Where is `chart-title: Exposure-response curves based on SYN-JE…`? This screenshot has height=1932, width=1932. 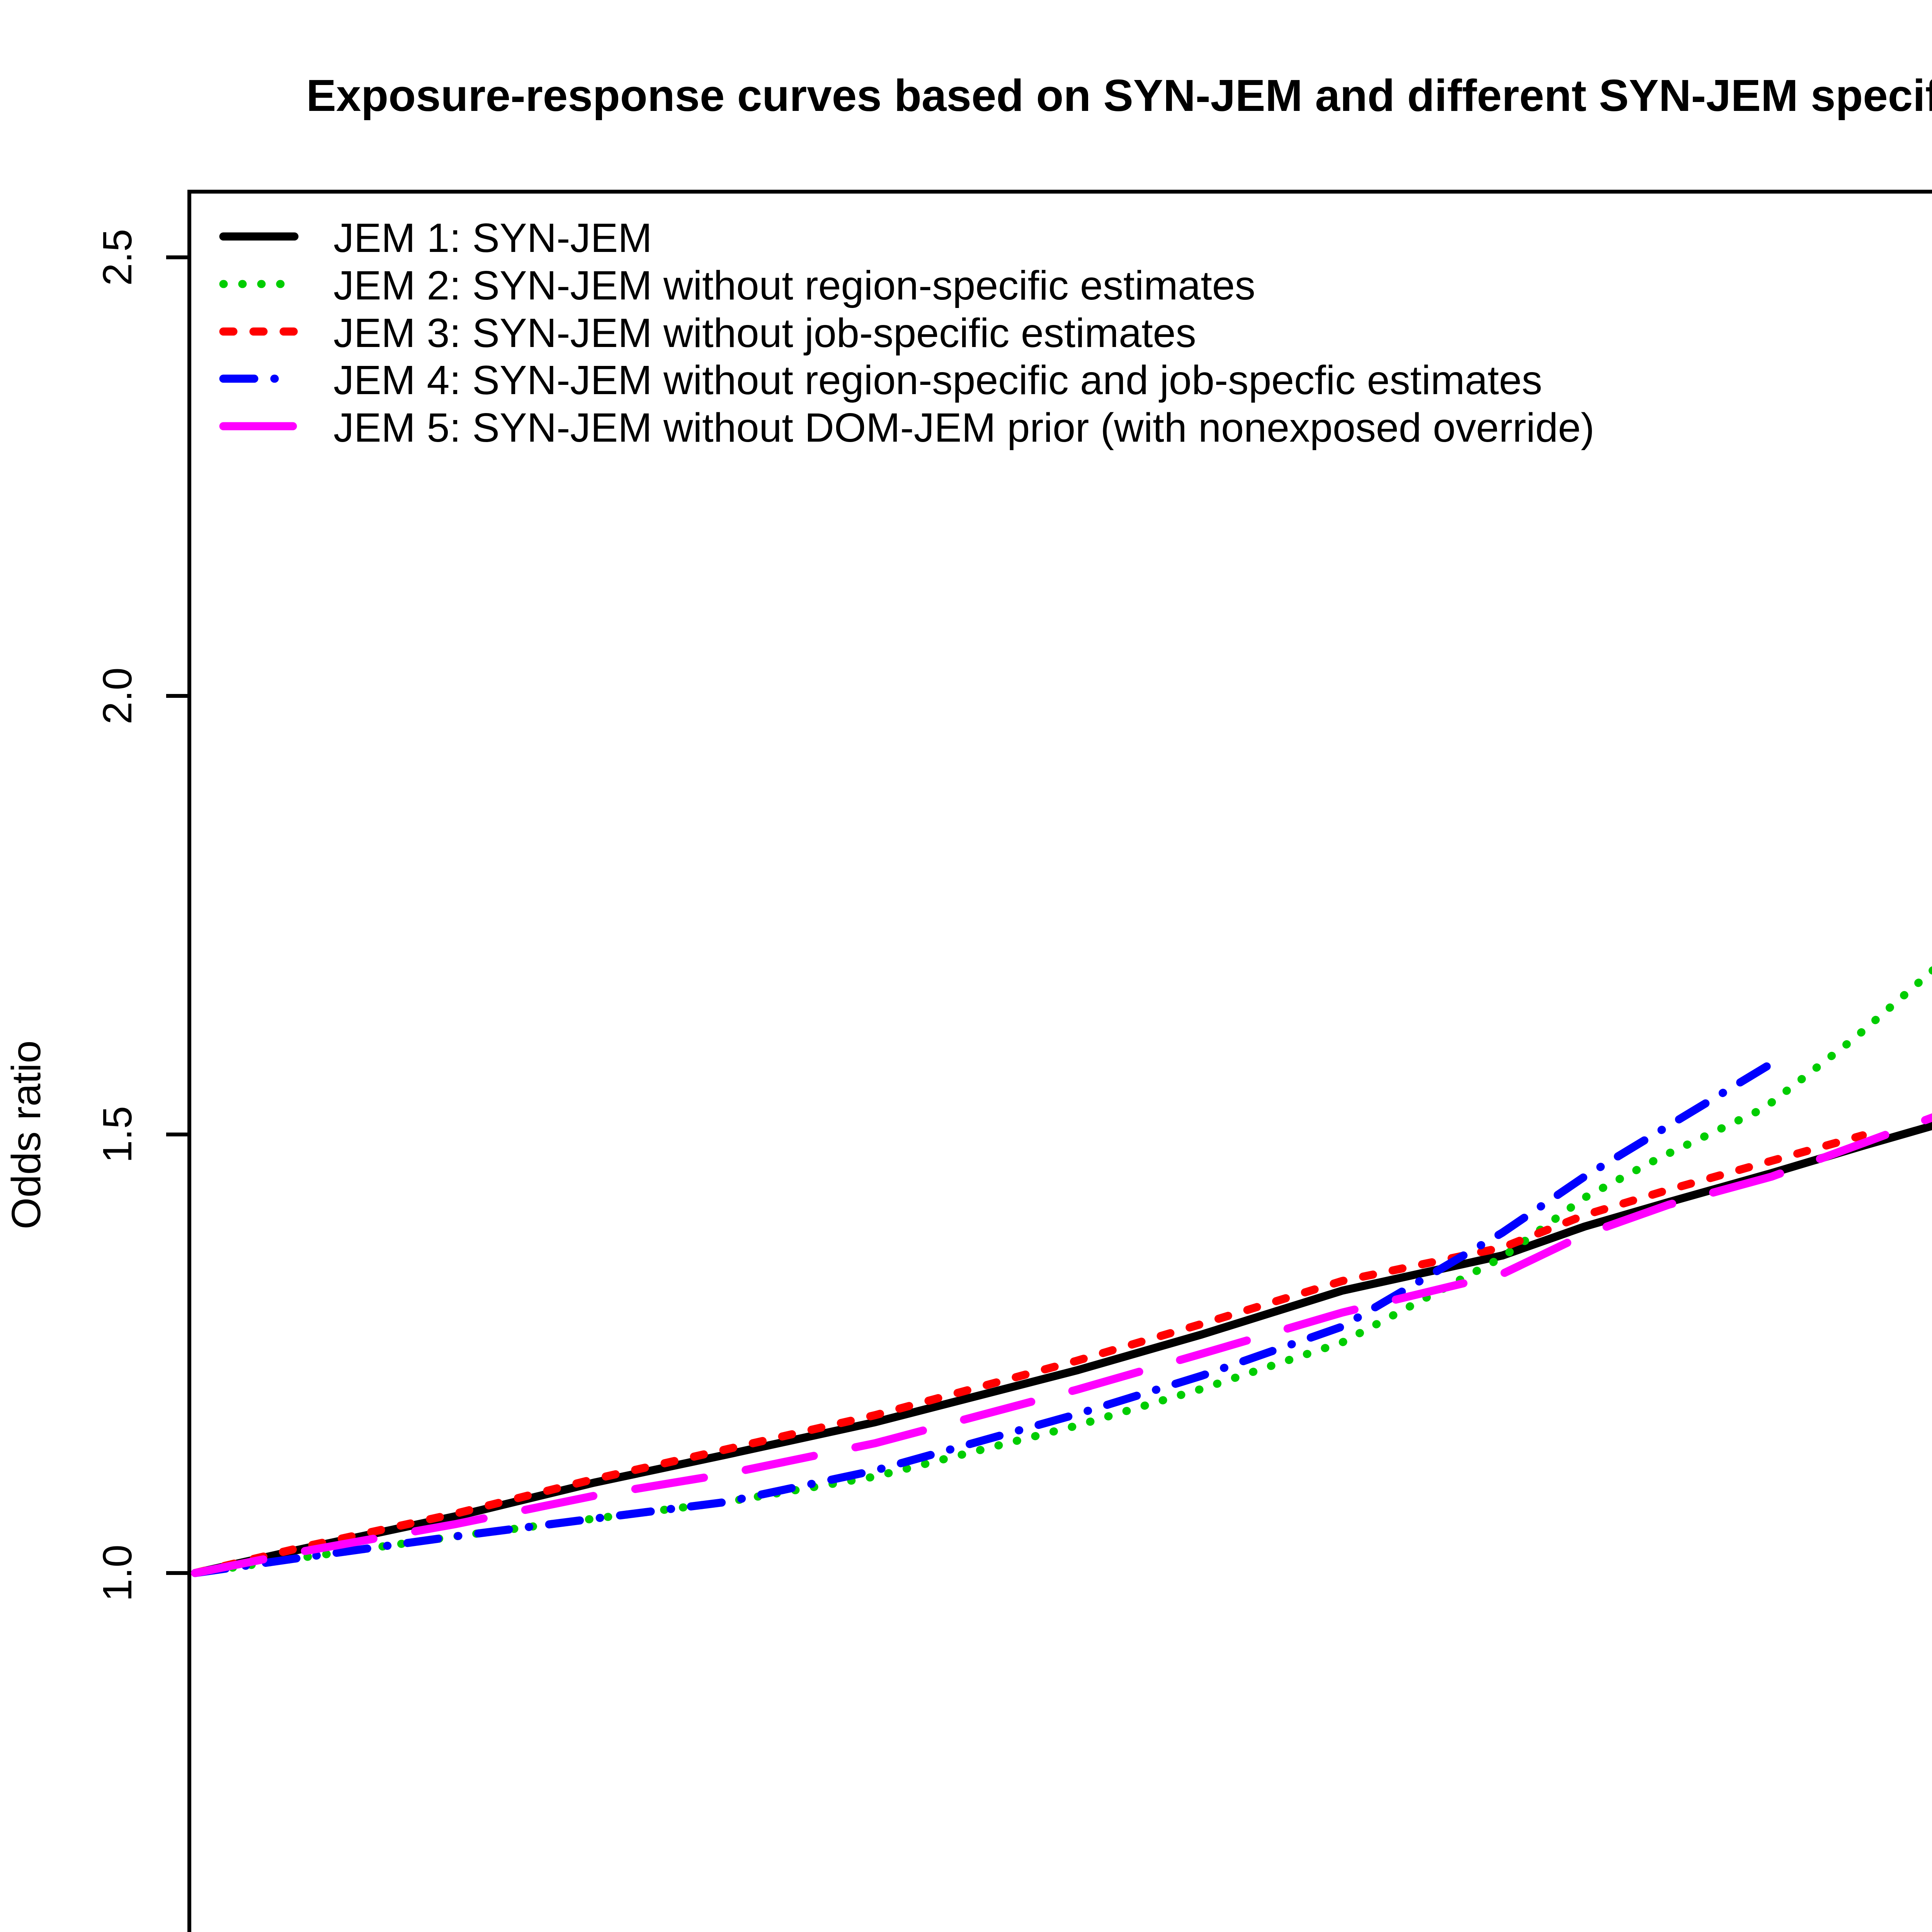 chart-title: Exposure-response curves based on SYN-JE… is located at coordinates (1119, 95).